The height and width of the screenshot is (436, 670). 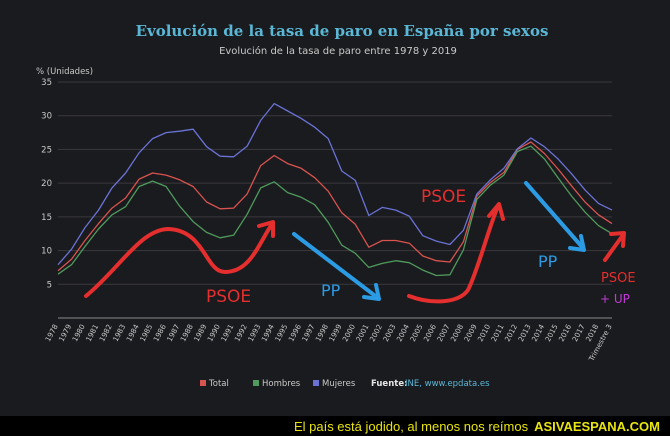 What do you see at coordinates (46, 218) in the screenshot?
I see `y-tick-label: 15` at bounding box center [46, 218].